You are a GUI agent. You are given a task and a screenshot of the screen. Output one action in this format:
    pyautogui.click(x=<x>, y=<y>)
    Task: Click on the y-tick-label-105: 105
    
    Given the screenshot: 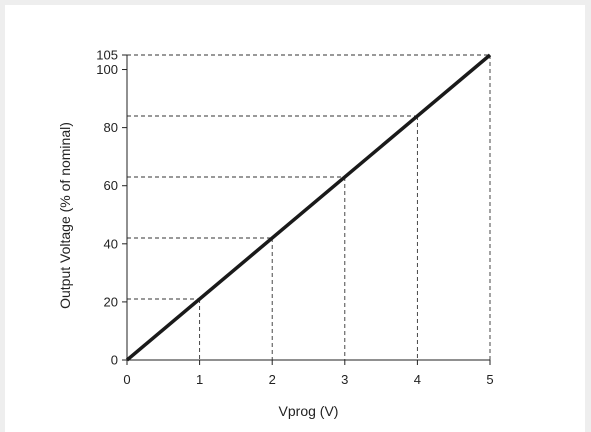 What is the action you would take?
    pyautogui.click(x=107, y=55)
    